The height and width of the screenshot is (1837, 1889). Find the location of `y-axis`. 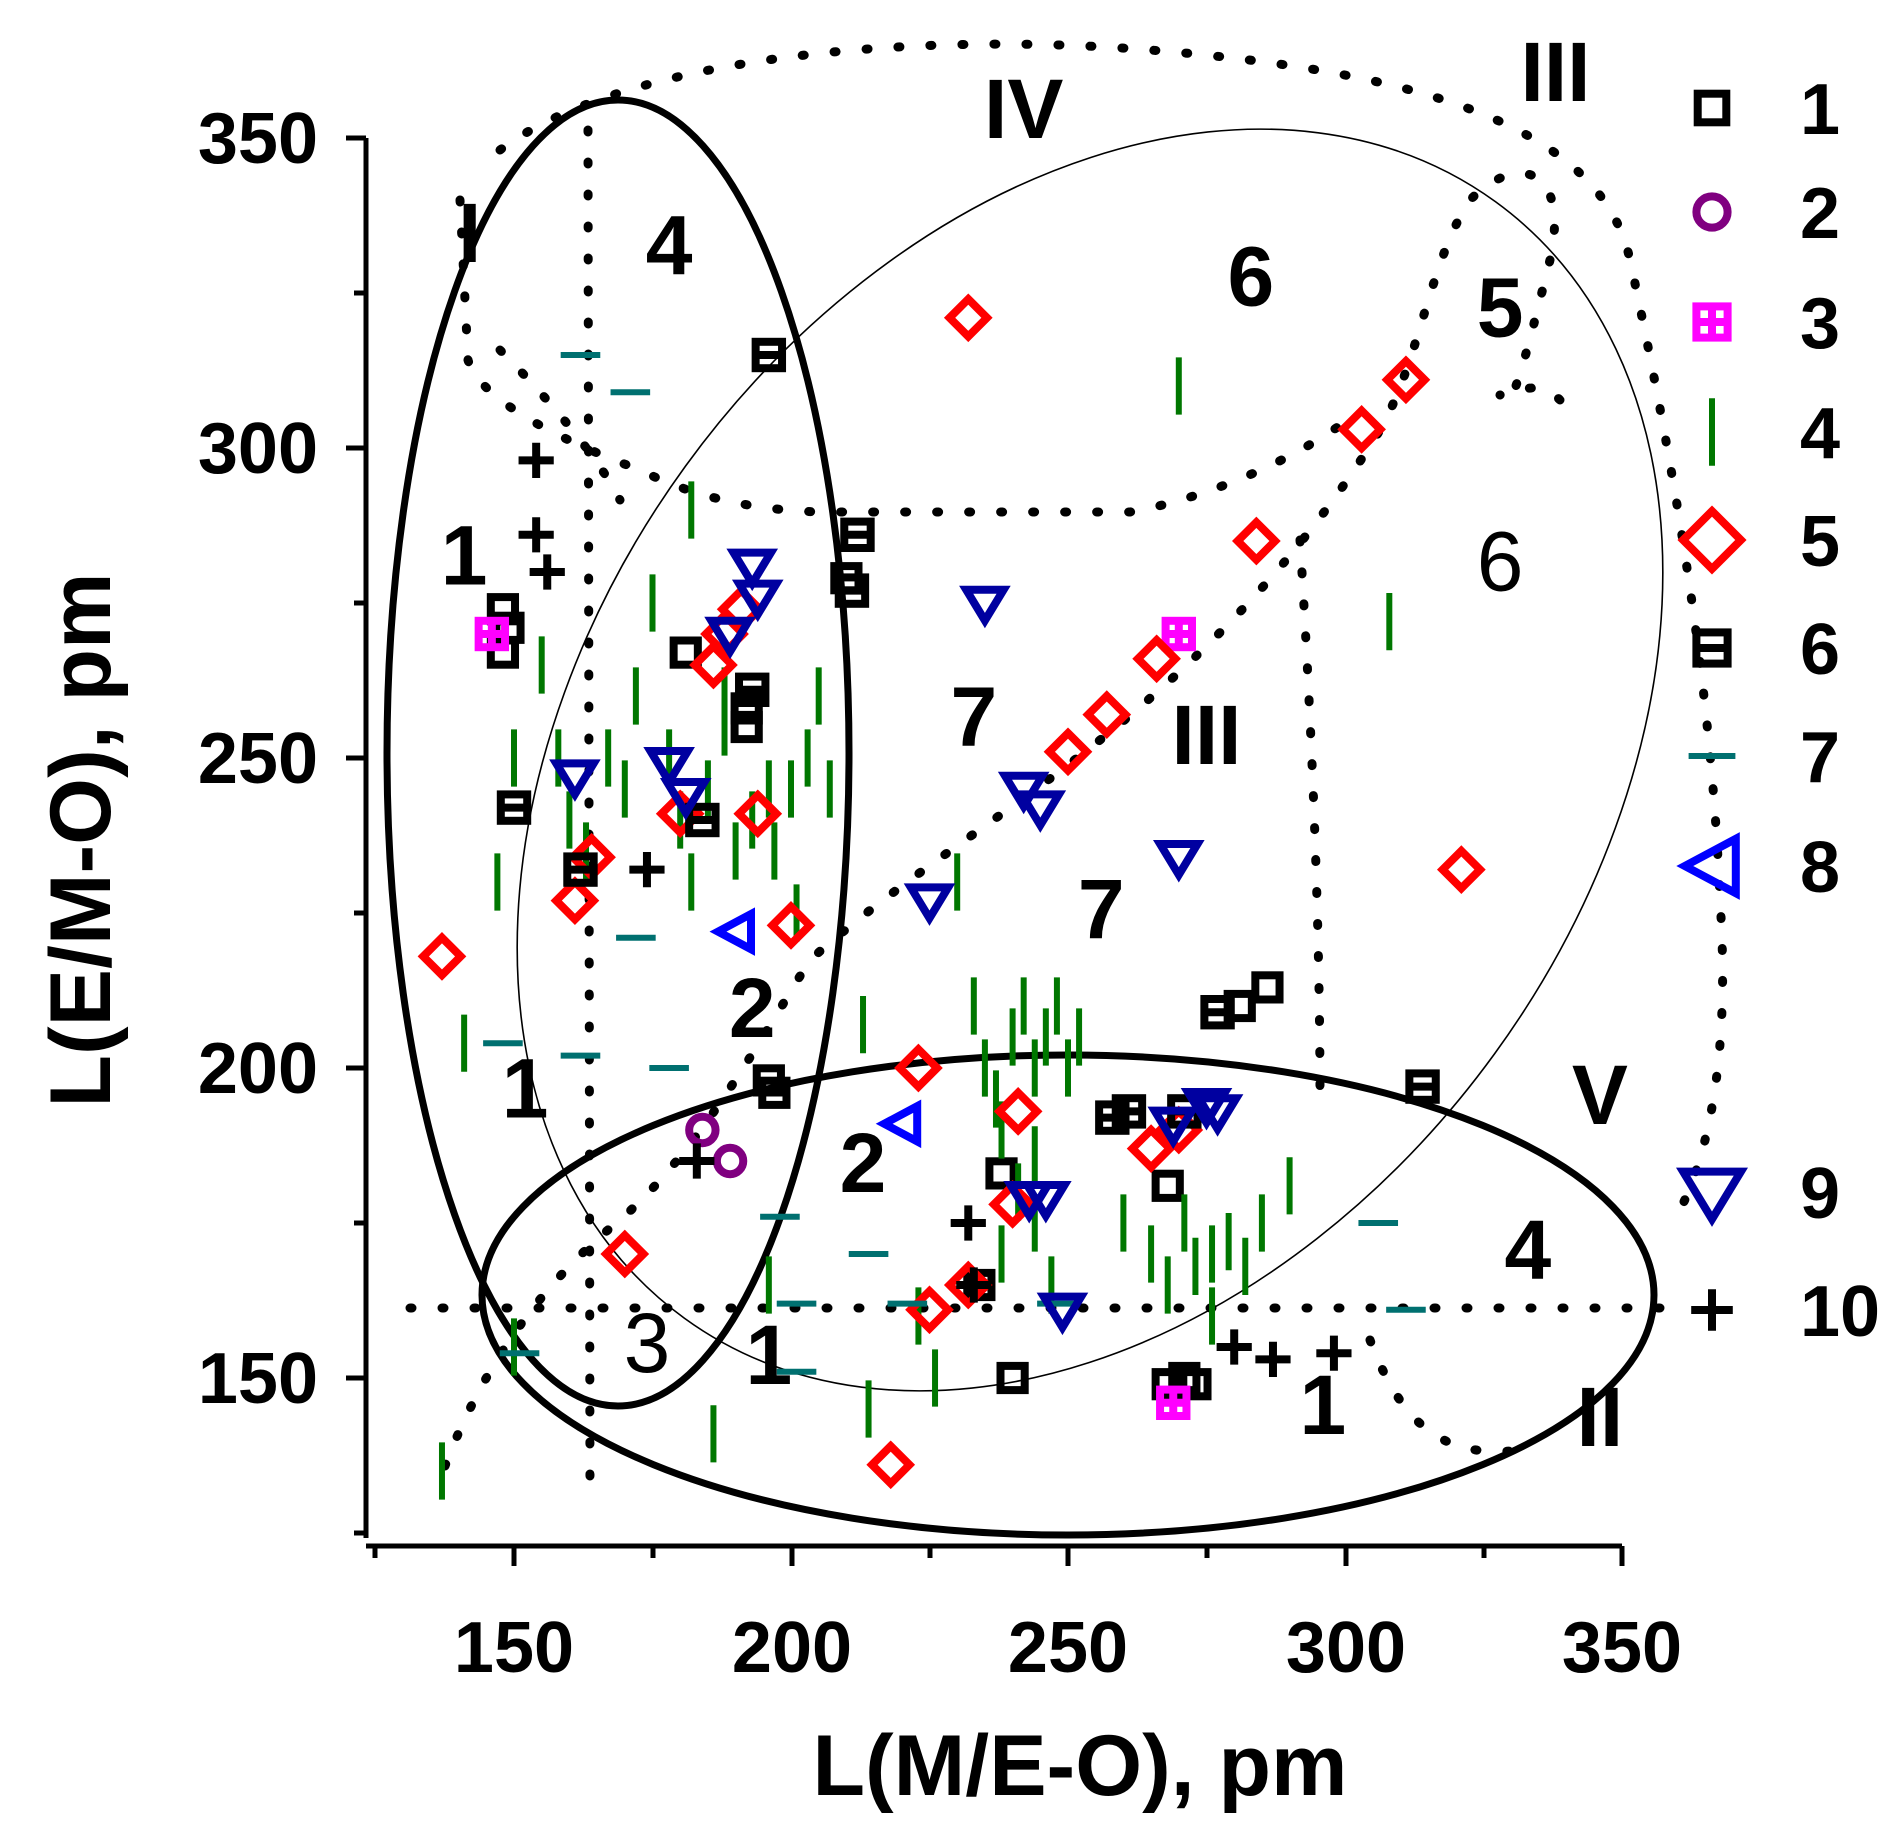

y-axis is located at coordinates (357, 836).